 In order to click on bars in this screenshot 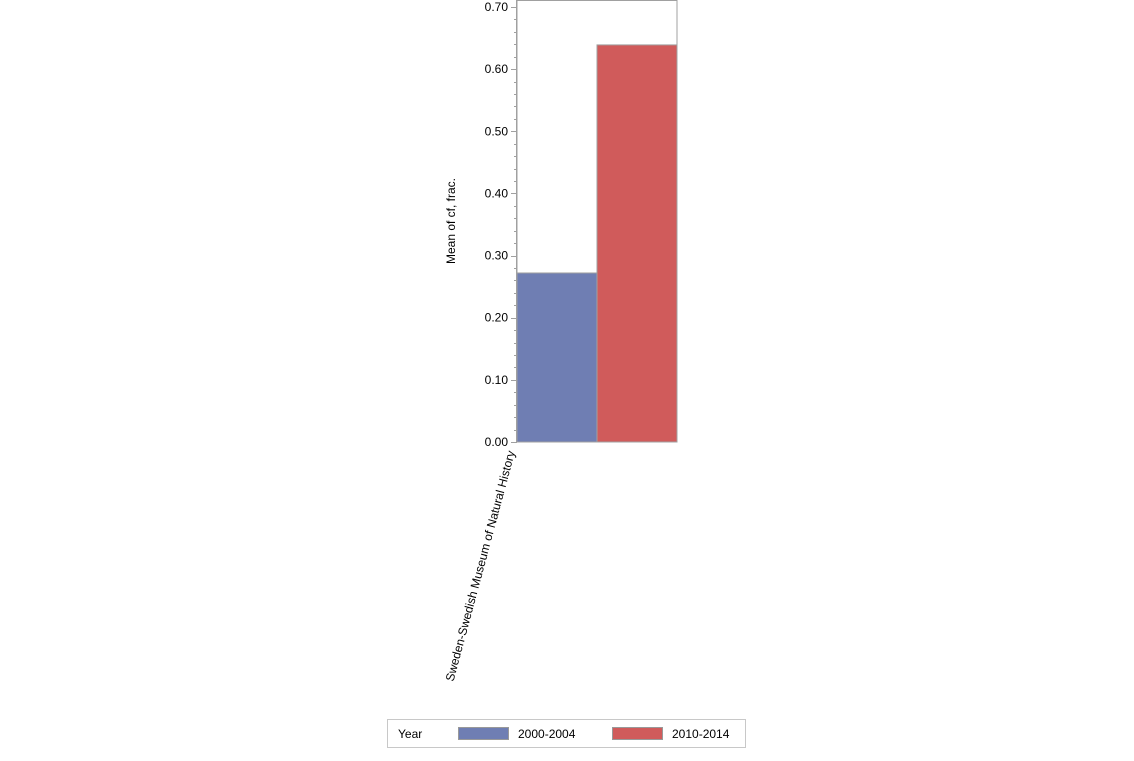, I will do `click(597, 243)`.